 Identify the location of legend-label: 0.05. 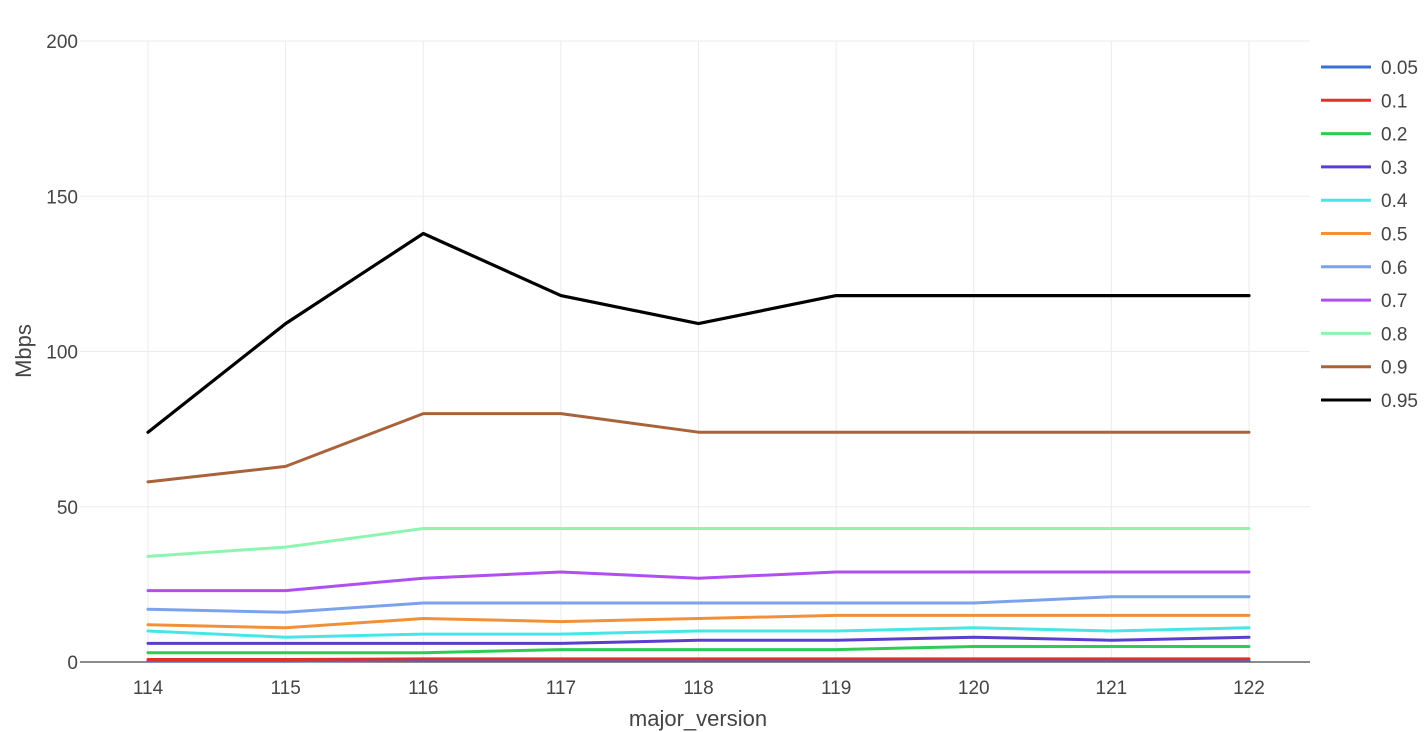
(1399, 68).